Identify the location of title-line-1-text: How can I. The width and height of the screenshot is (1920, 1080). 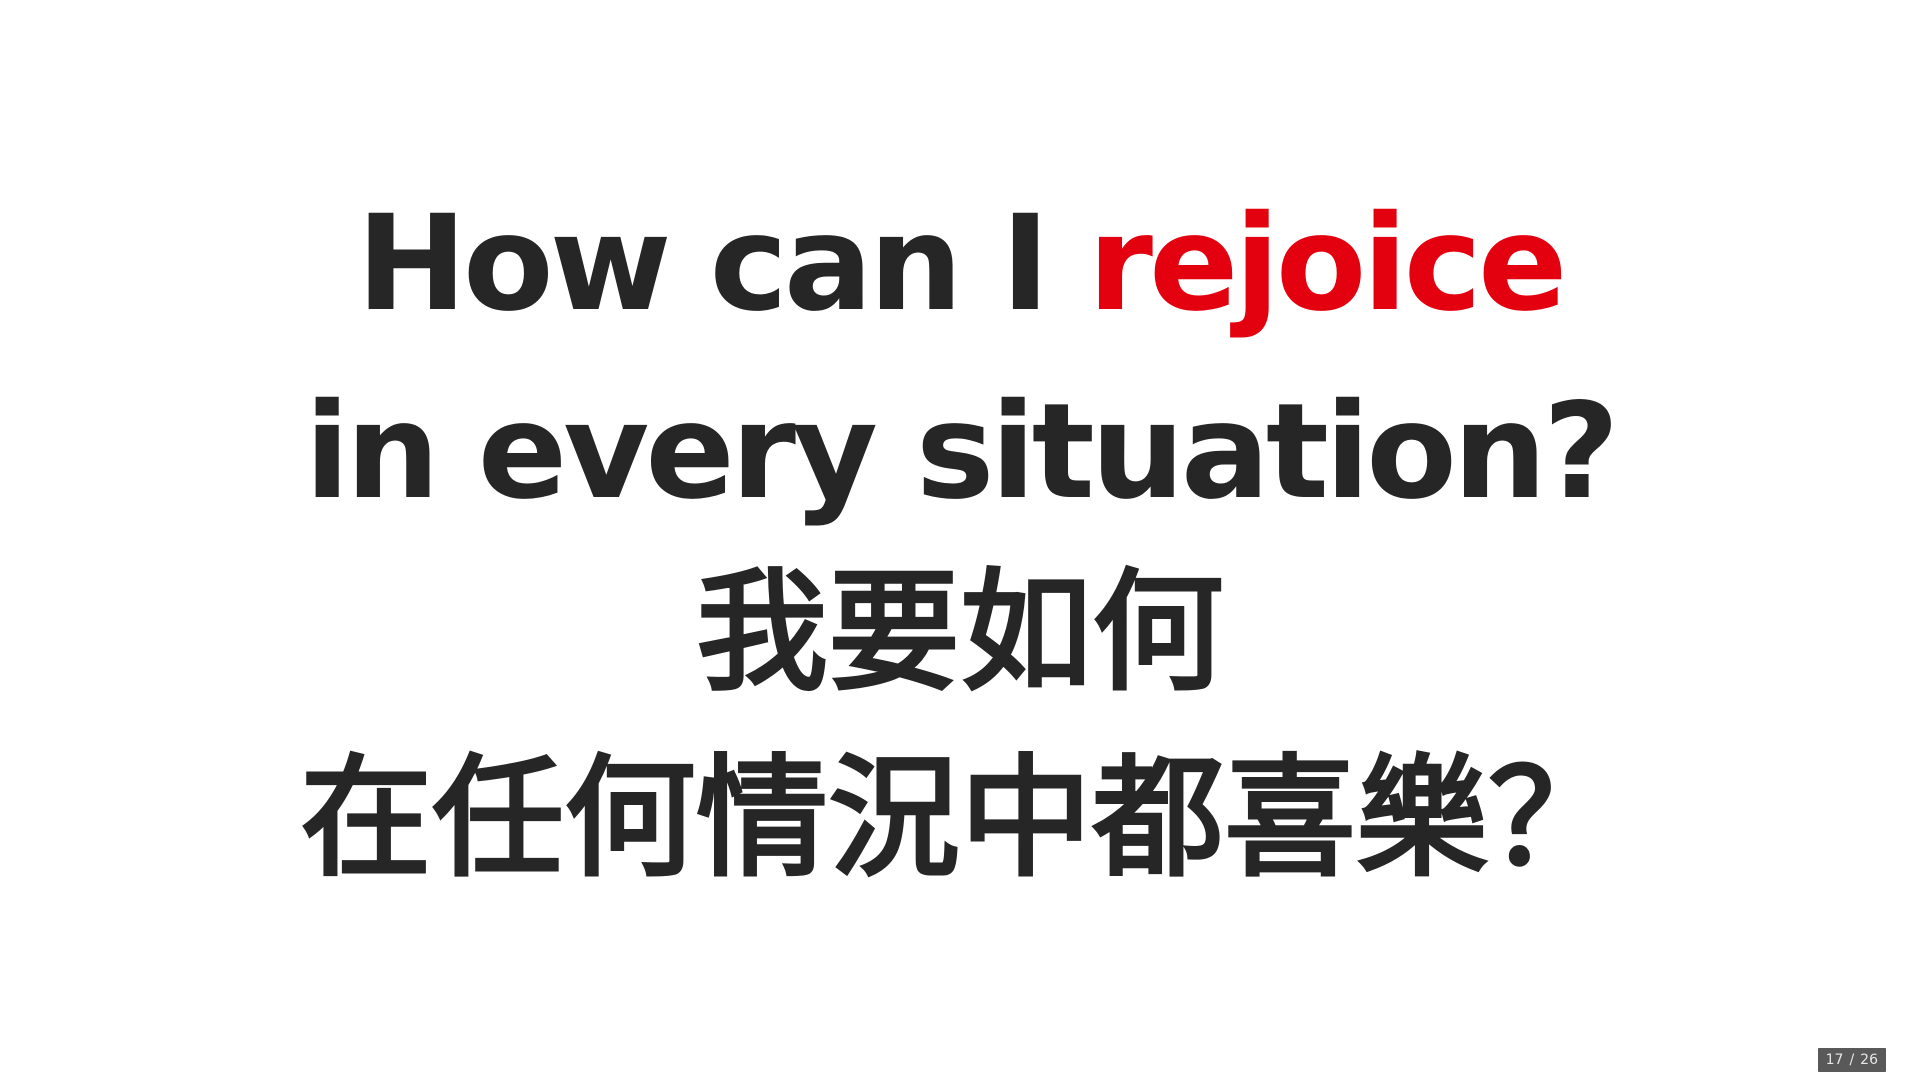
(722, 264).